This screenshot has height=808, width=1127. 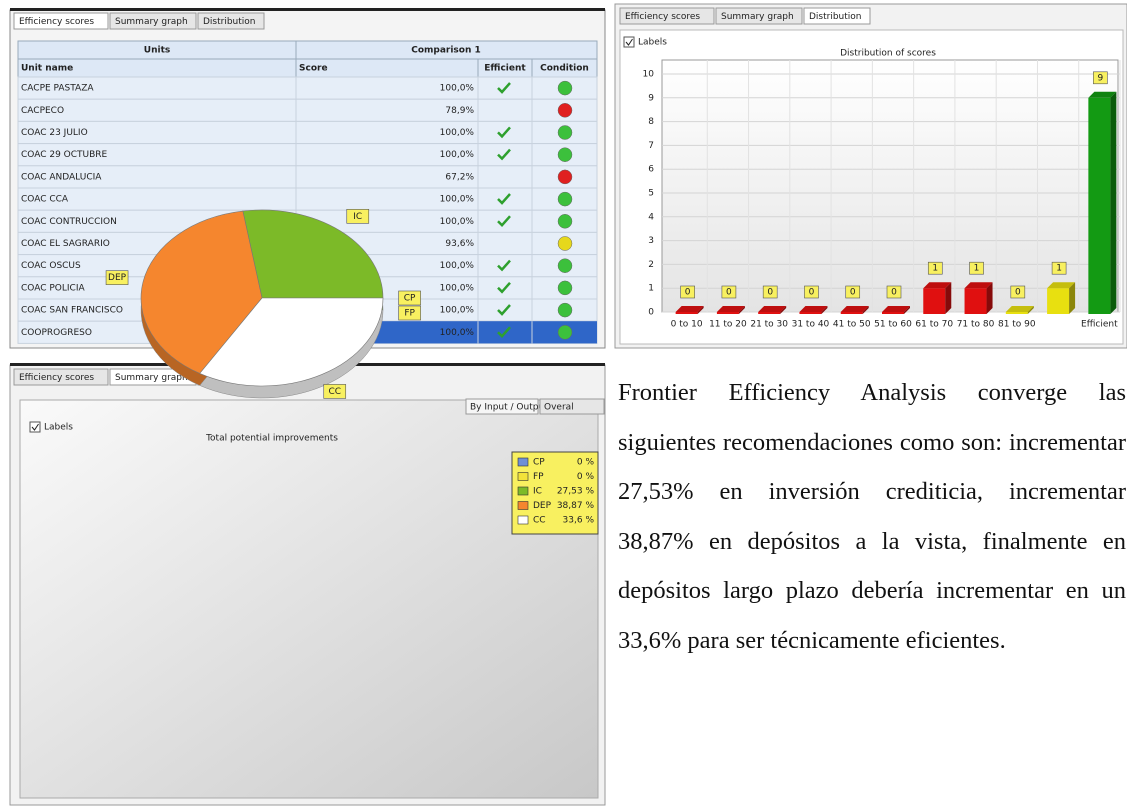 I want to click on x-tick-label: Efficient, so click(x=1099, y=325).